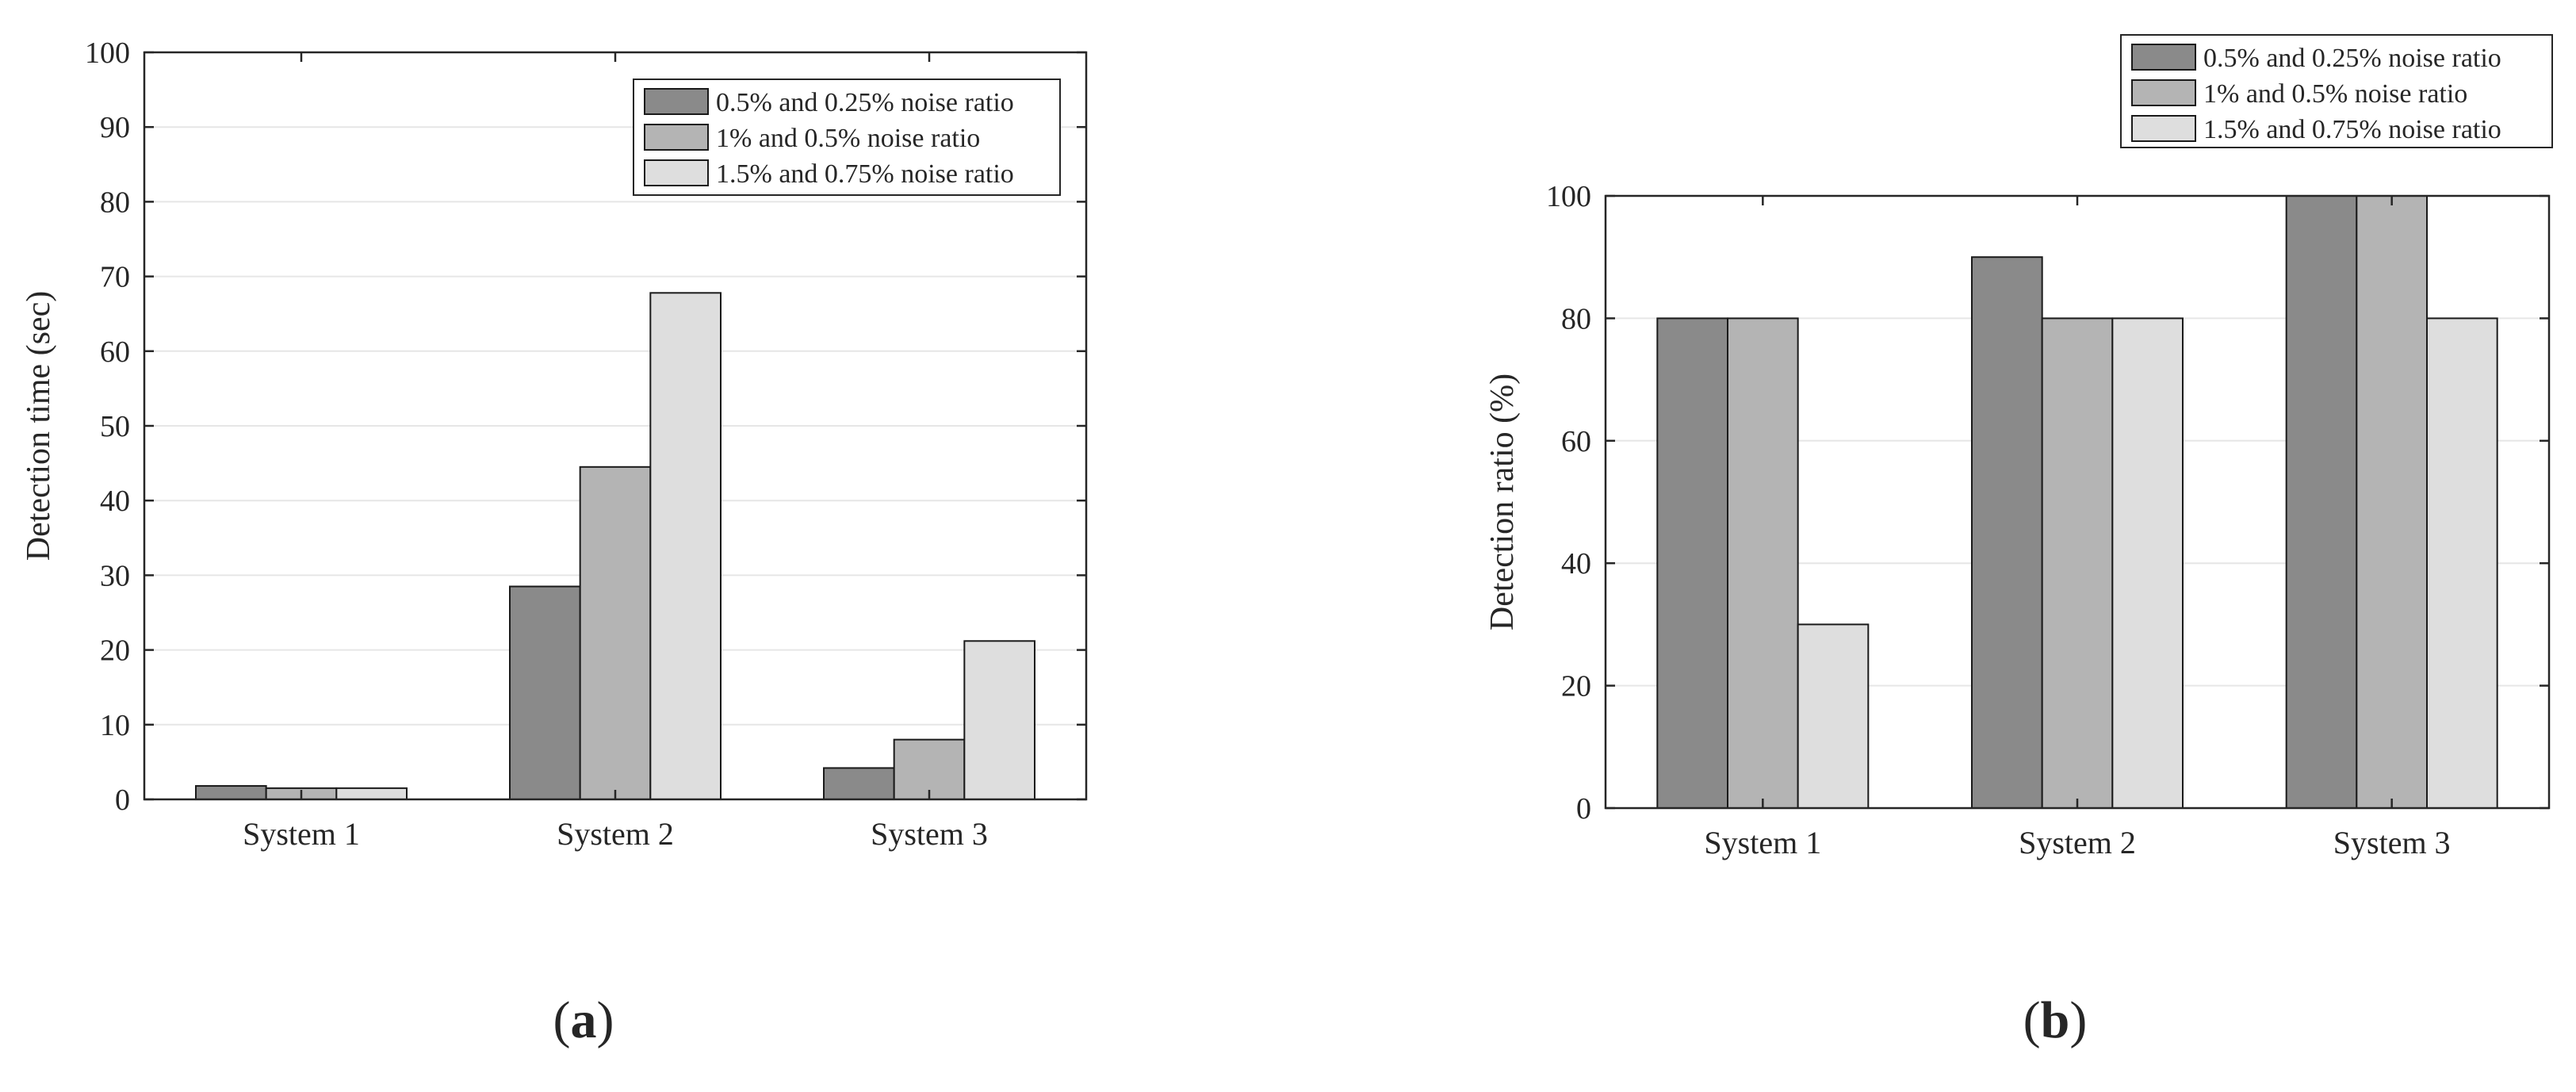 This screenshot has width=2576, height=1092. I want to click on y-tick-label: 70, so click(115, 277).